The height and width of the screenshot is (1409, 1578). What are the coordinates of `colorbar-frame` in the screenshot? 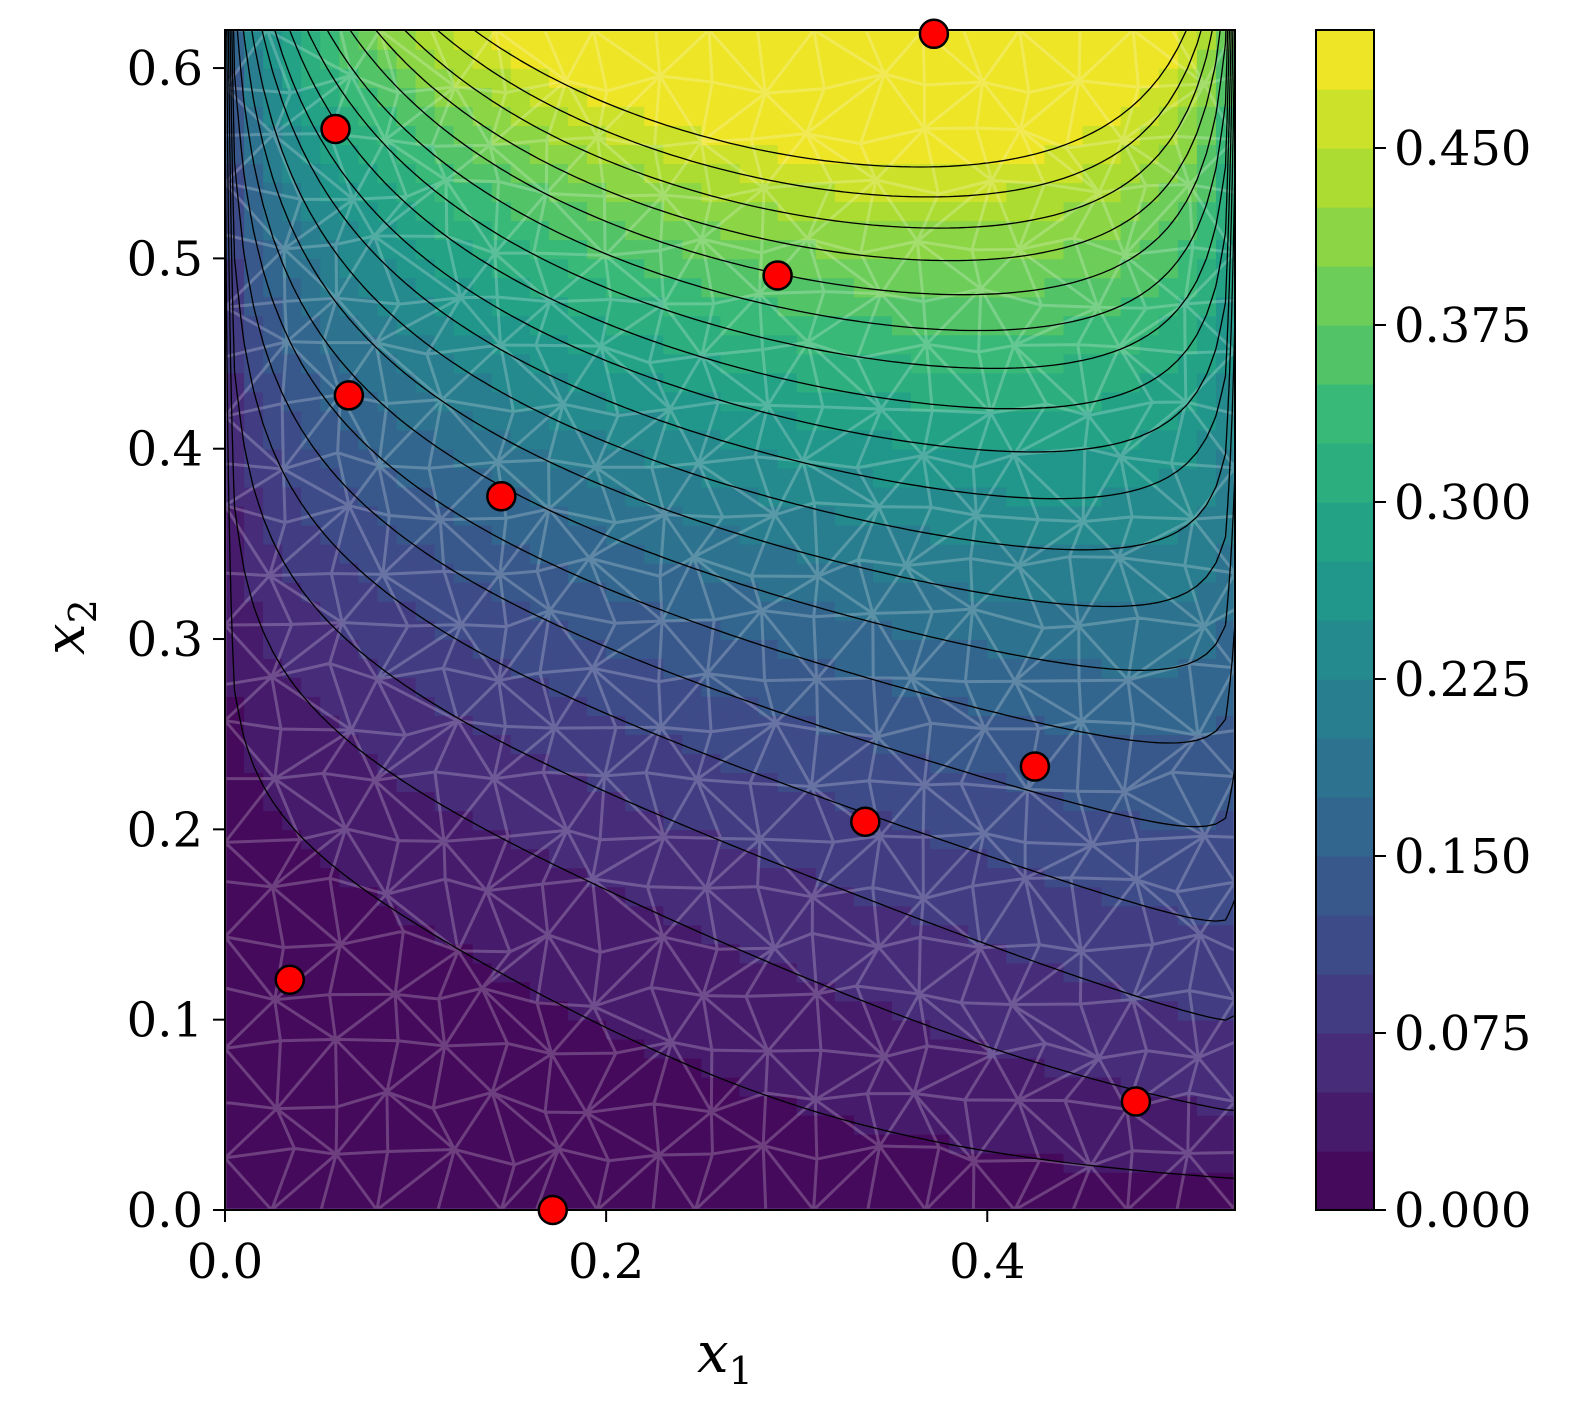 It's located at (1345, 620).